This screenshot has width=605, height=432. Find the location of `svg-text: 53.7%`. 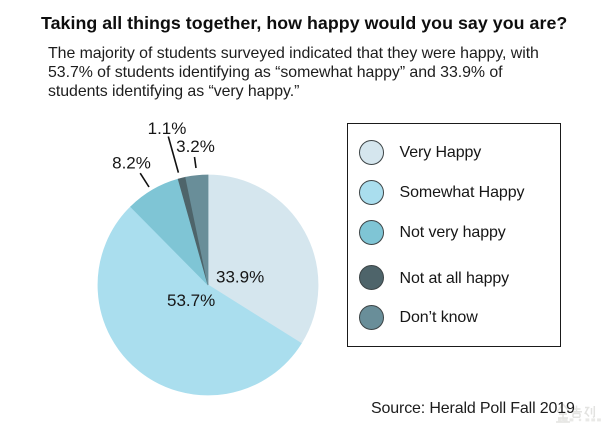

svg-text: 53.7% is located at coordinates (191, 300).